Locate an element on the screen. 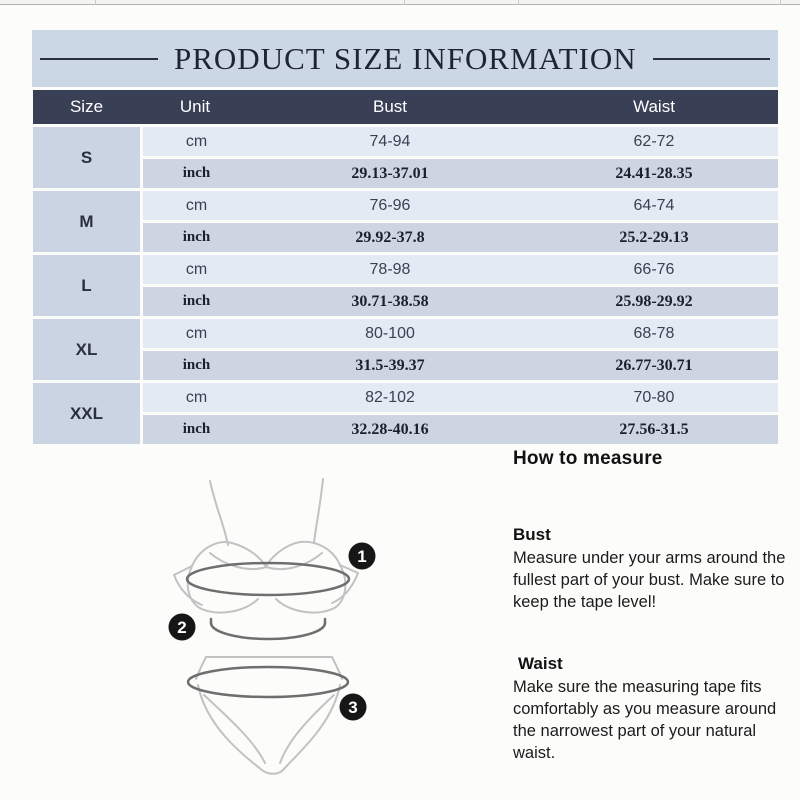 This screenshot has width=800, height=800. inch-row: inch 30.71-38.58 25.98-29.92 is located at coordinates (460, 301).